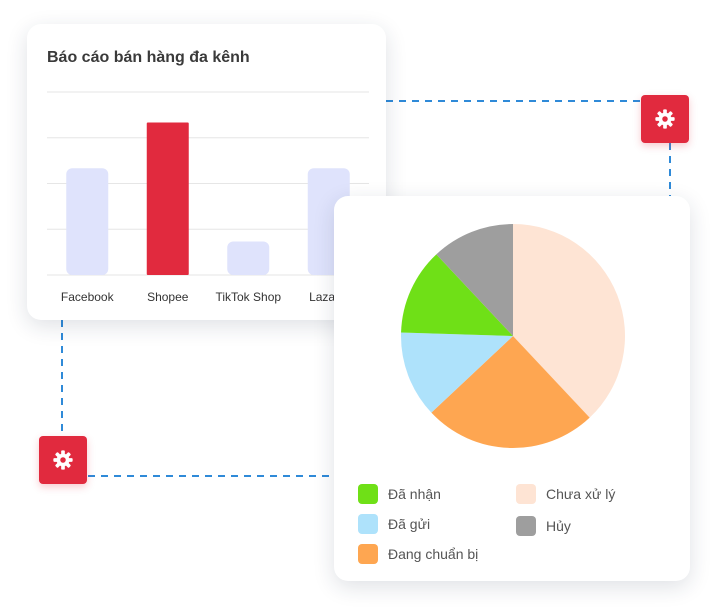  Describe the element at coordinates (558, 526) in the screenshot. I see `legend-label: Hủy` at that location.